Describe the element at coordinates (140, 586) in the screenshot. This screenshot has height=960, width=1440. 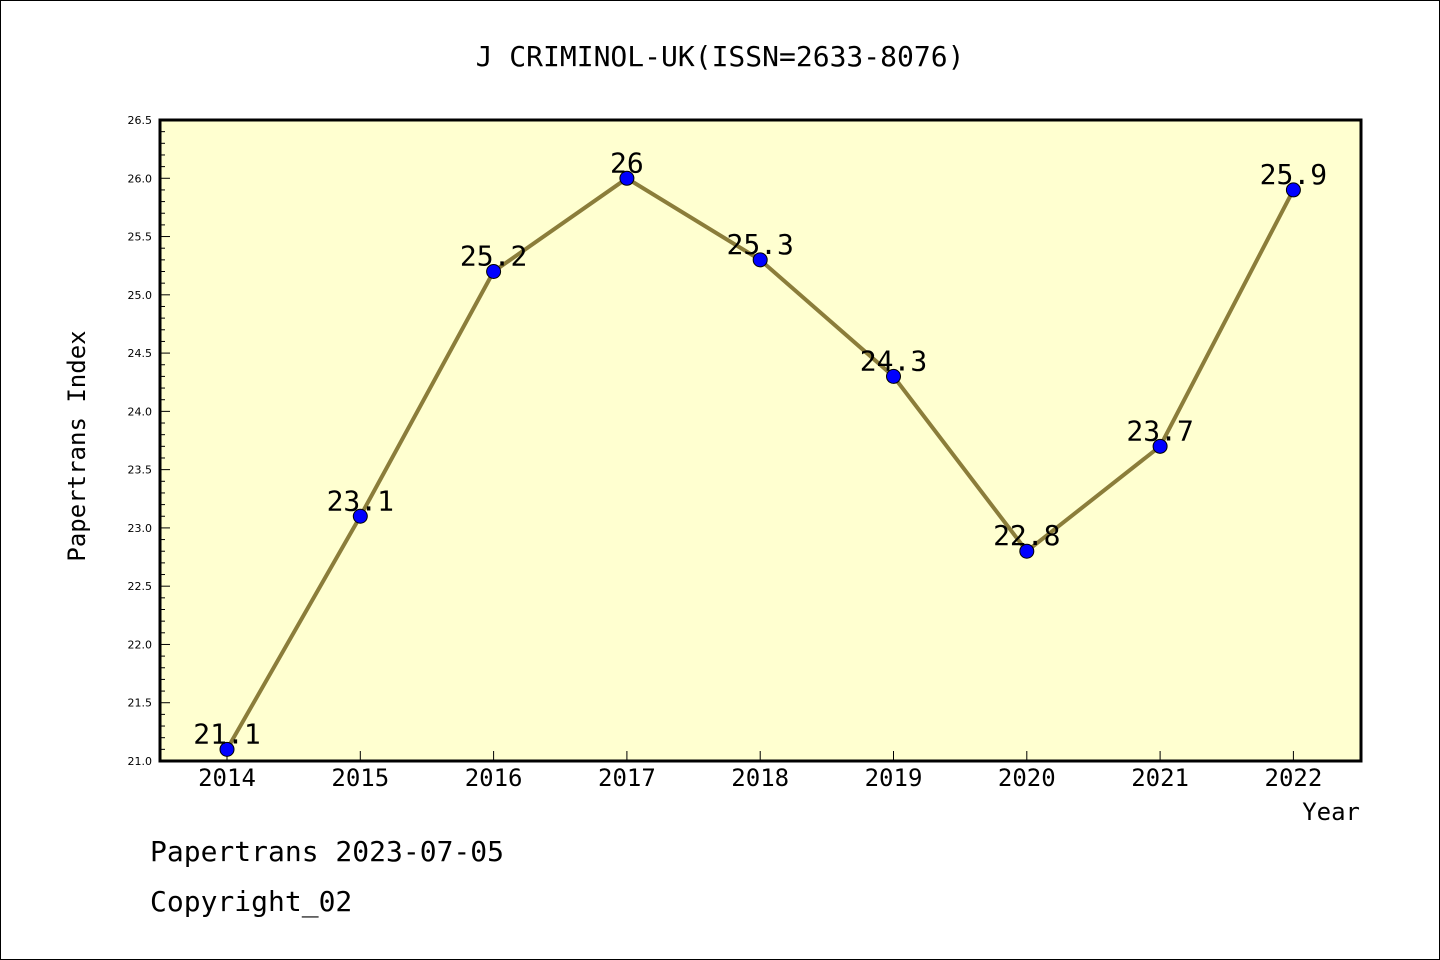
I see `y-tick-label: 22.5` at that location.